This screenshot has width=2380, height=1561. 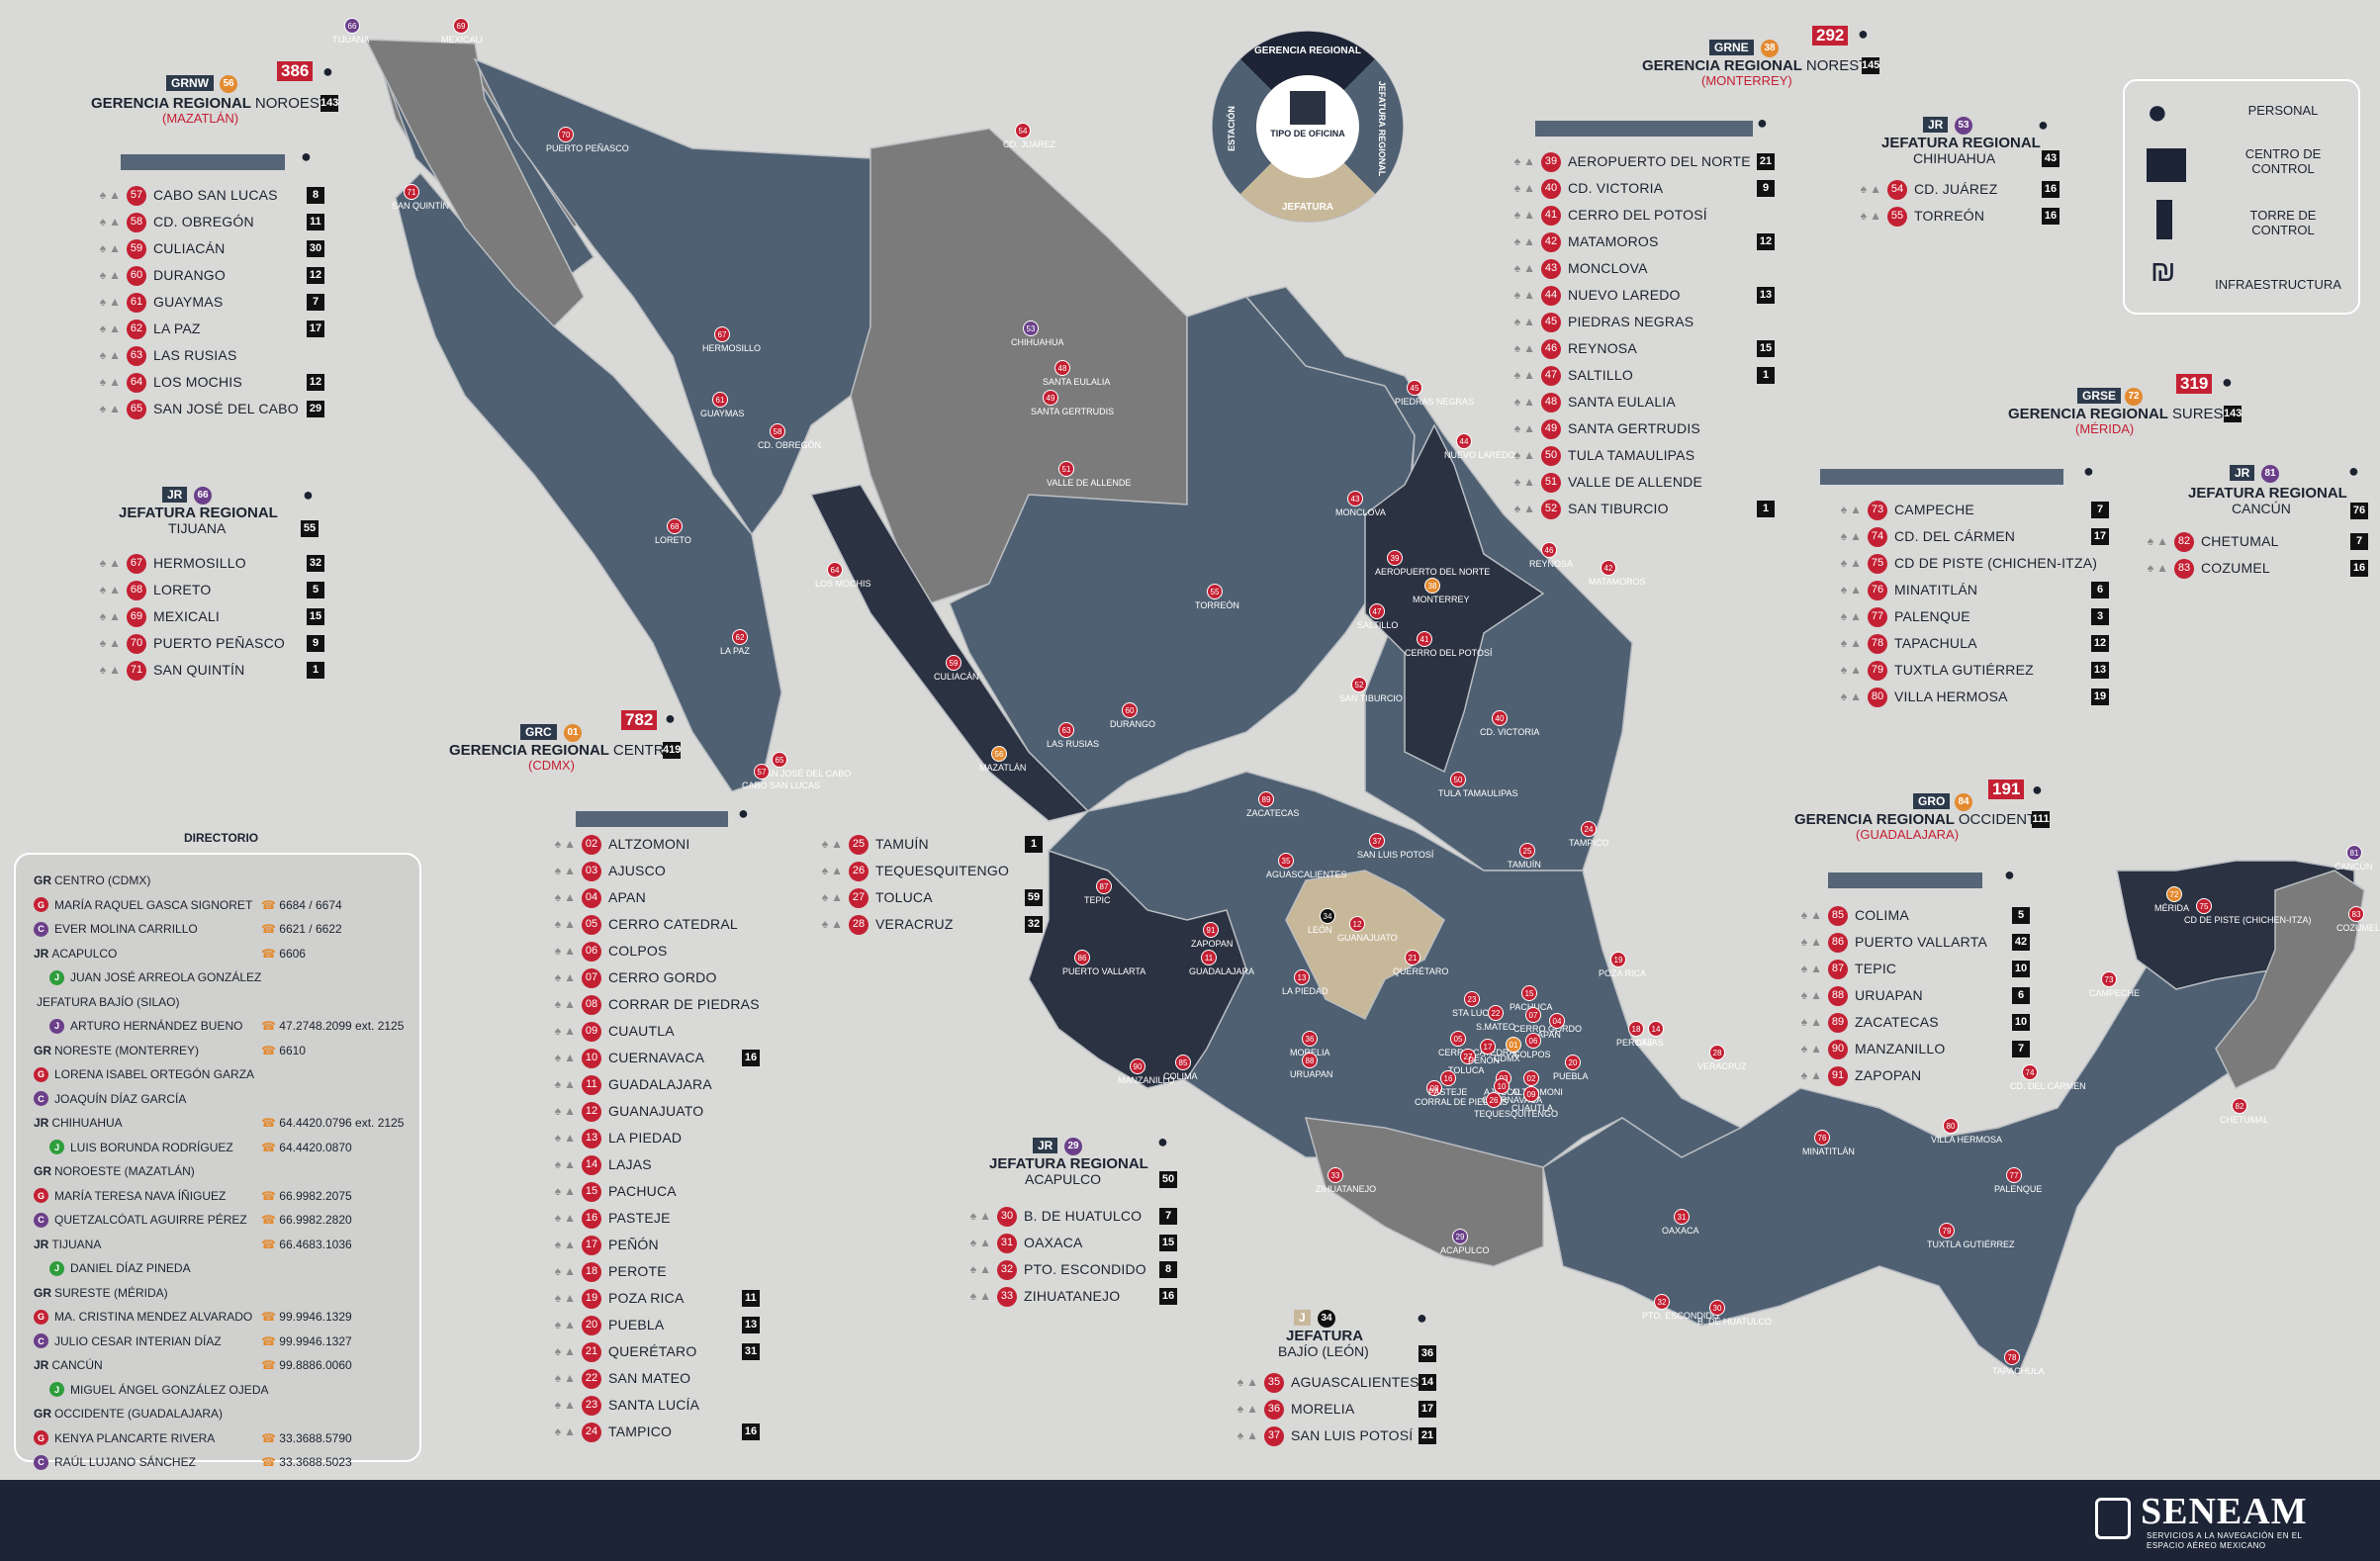 What do you see at coordinates (1531, 1094) in the screenshot?
I see `map-pin: 09` at bounding box center [1531, 1094].